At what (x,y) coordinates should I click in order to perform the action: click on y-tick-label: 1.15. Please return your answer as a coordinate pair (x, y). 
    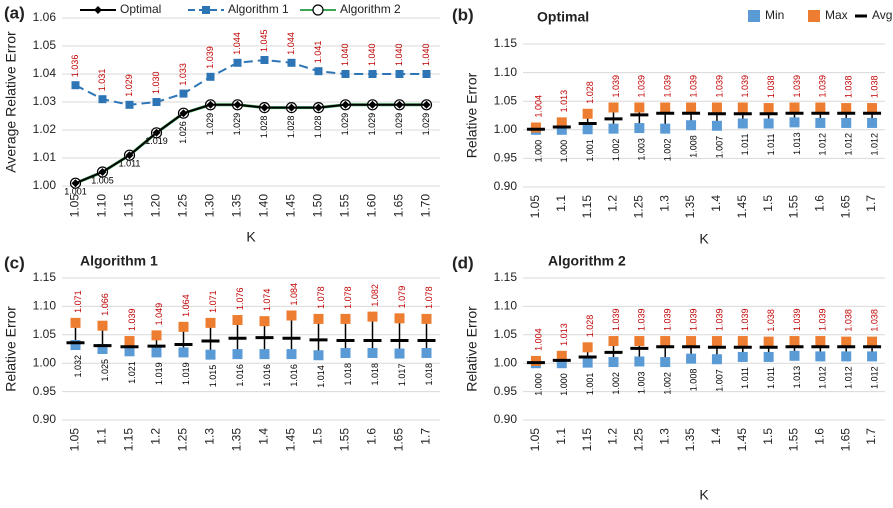
    Looking at the image, I should click on (45, 277).